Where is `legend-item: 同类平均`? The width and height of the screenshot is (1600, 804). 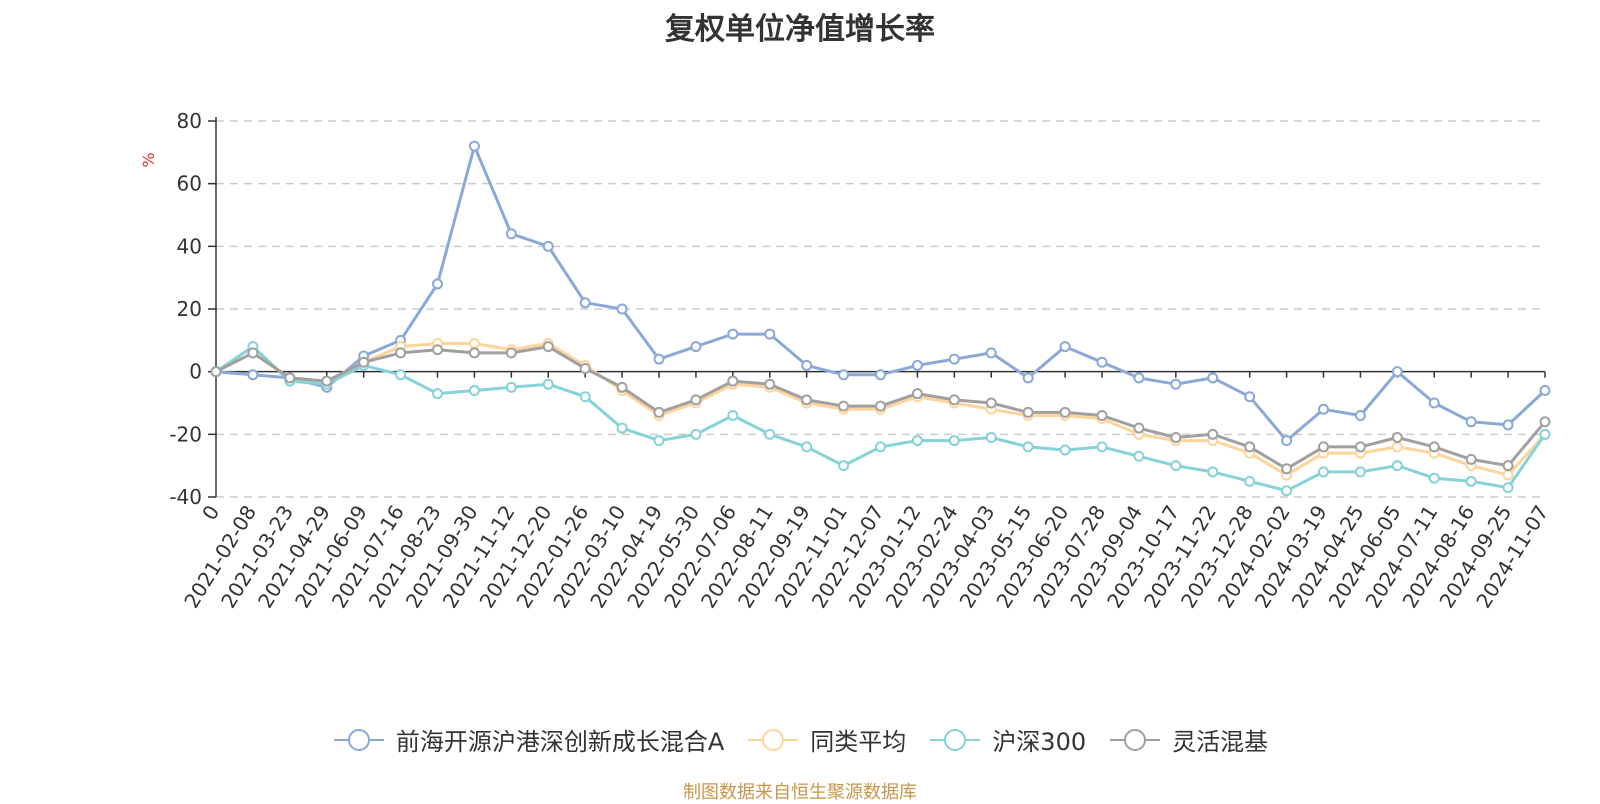 legend-item: 同类平均 is located at coordinates (826, 739).